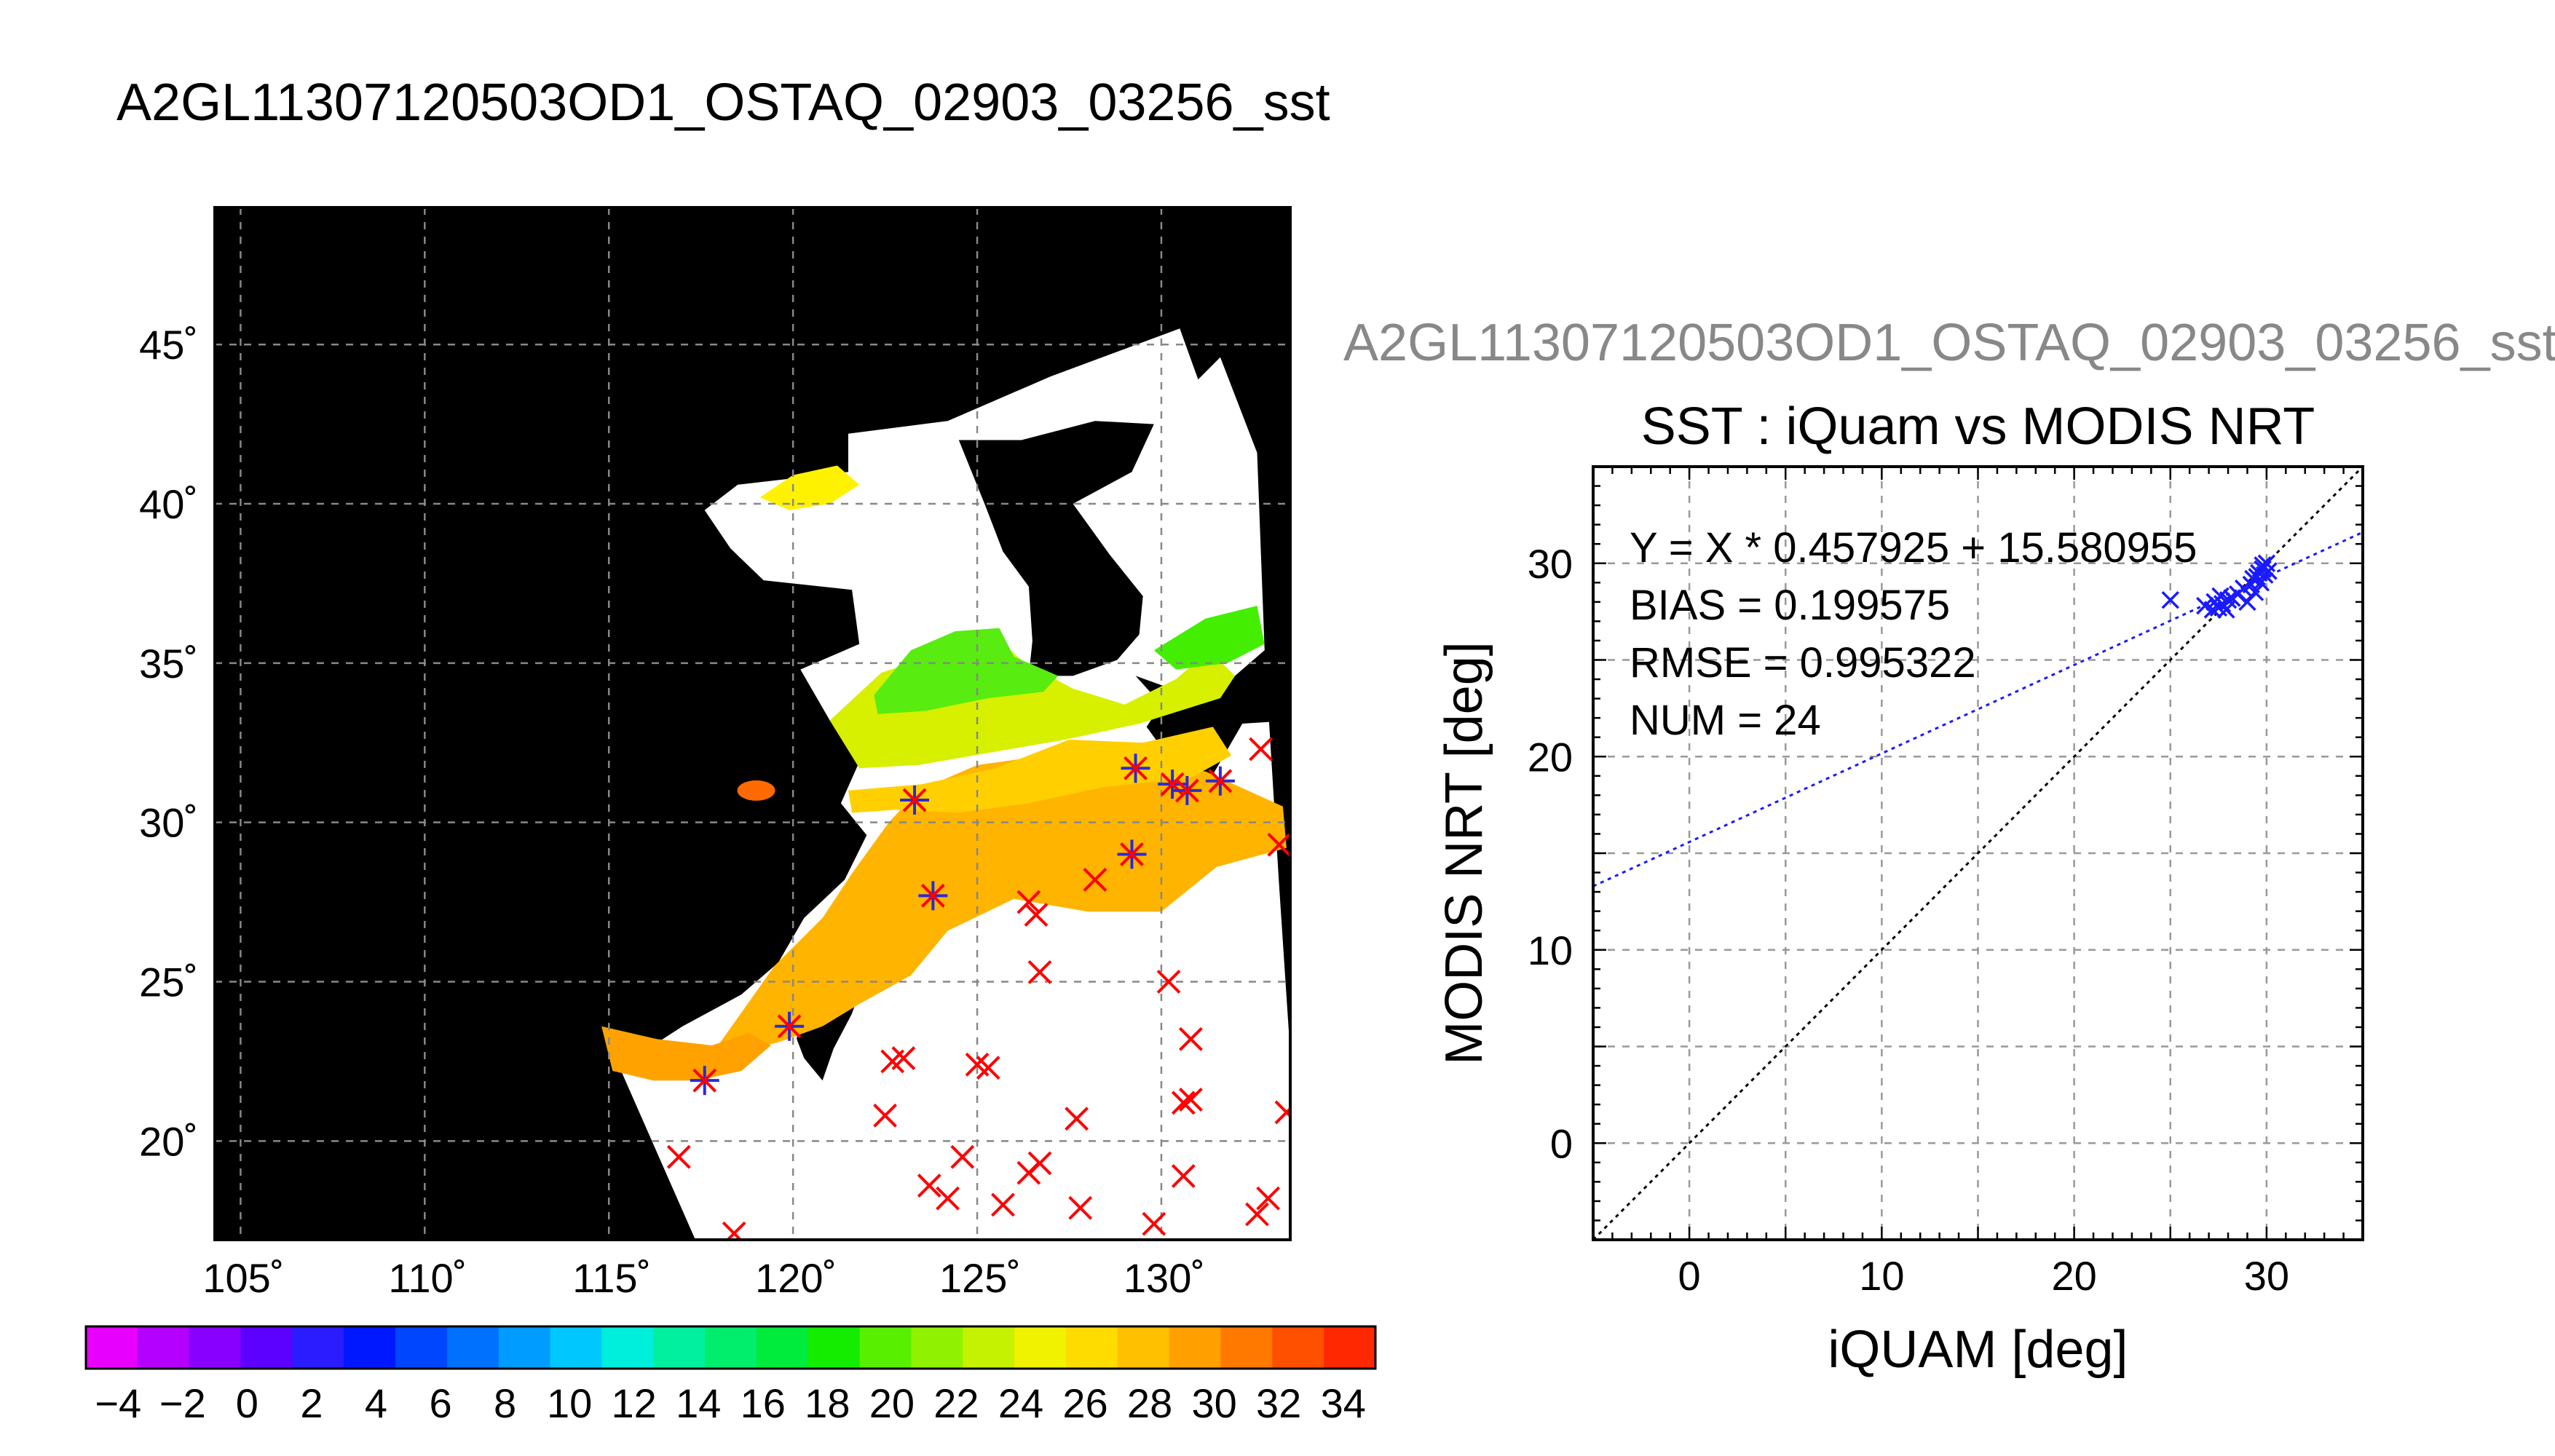 This screenshot has width=2555, height=1456. I want to click on lon-tick-label: 115˚, so click(611, 1278).